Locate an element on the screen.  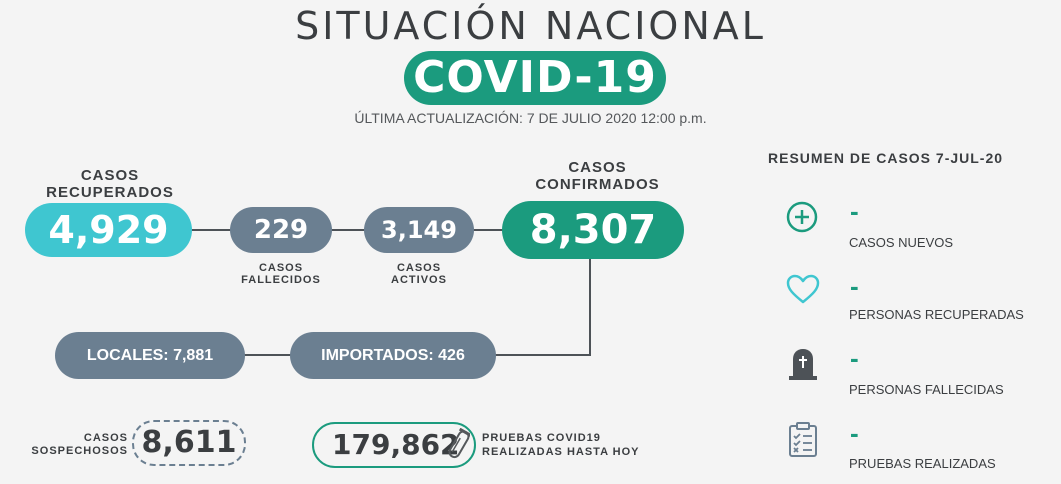
test-tube-icon is located at coordinates (458, 446).